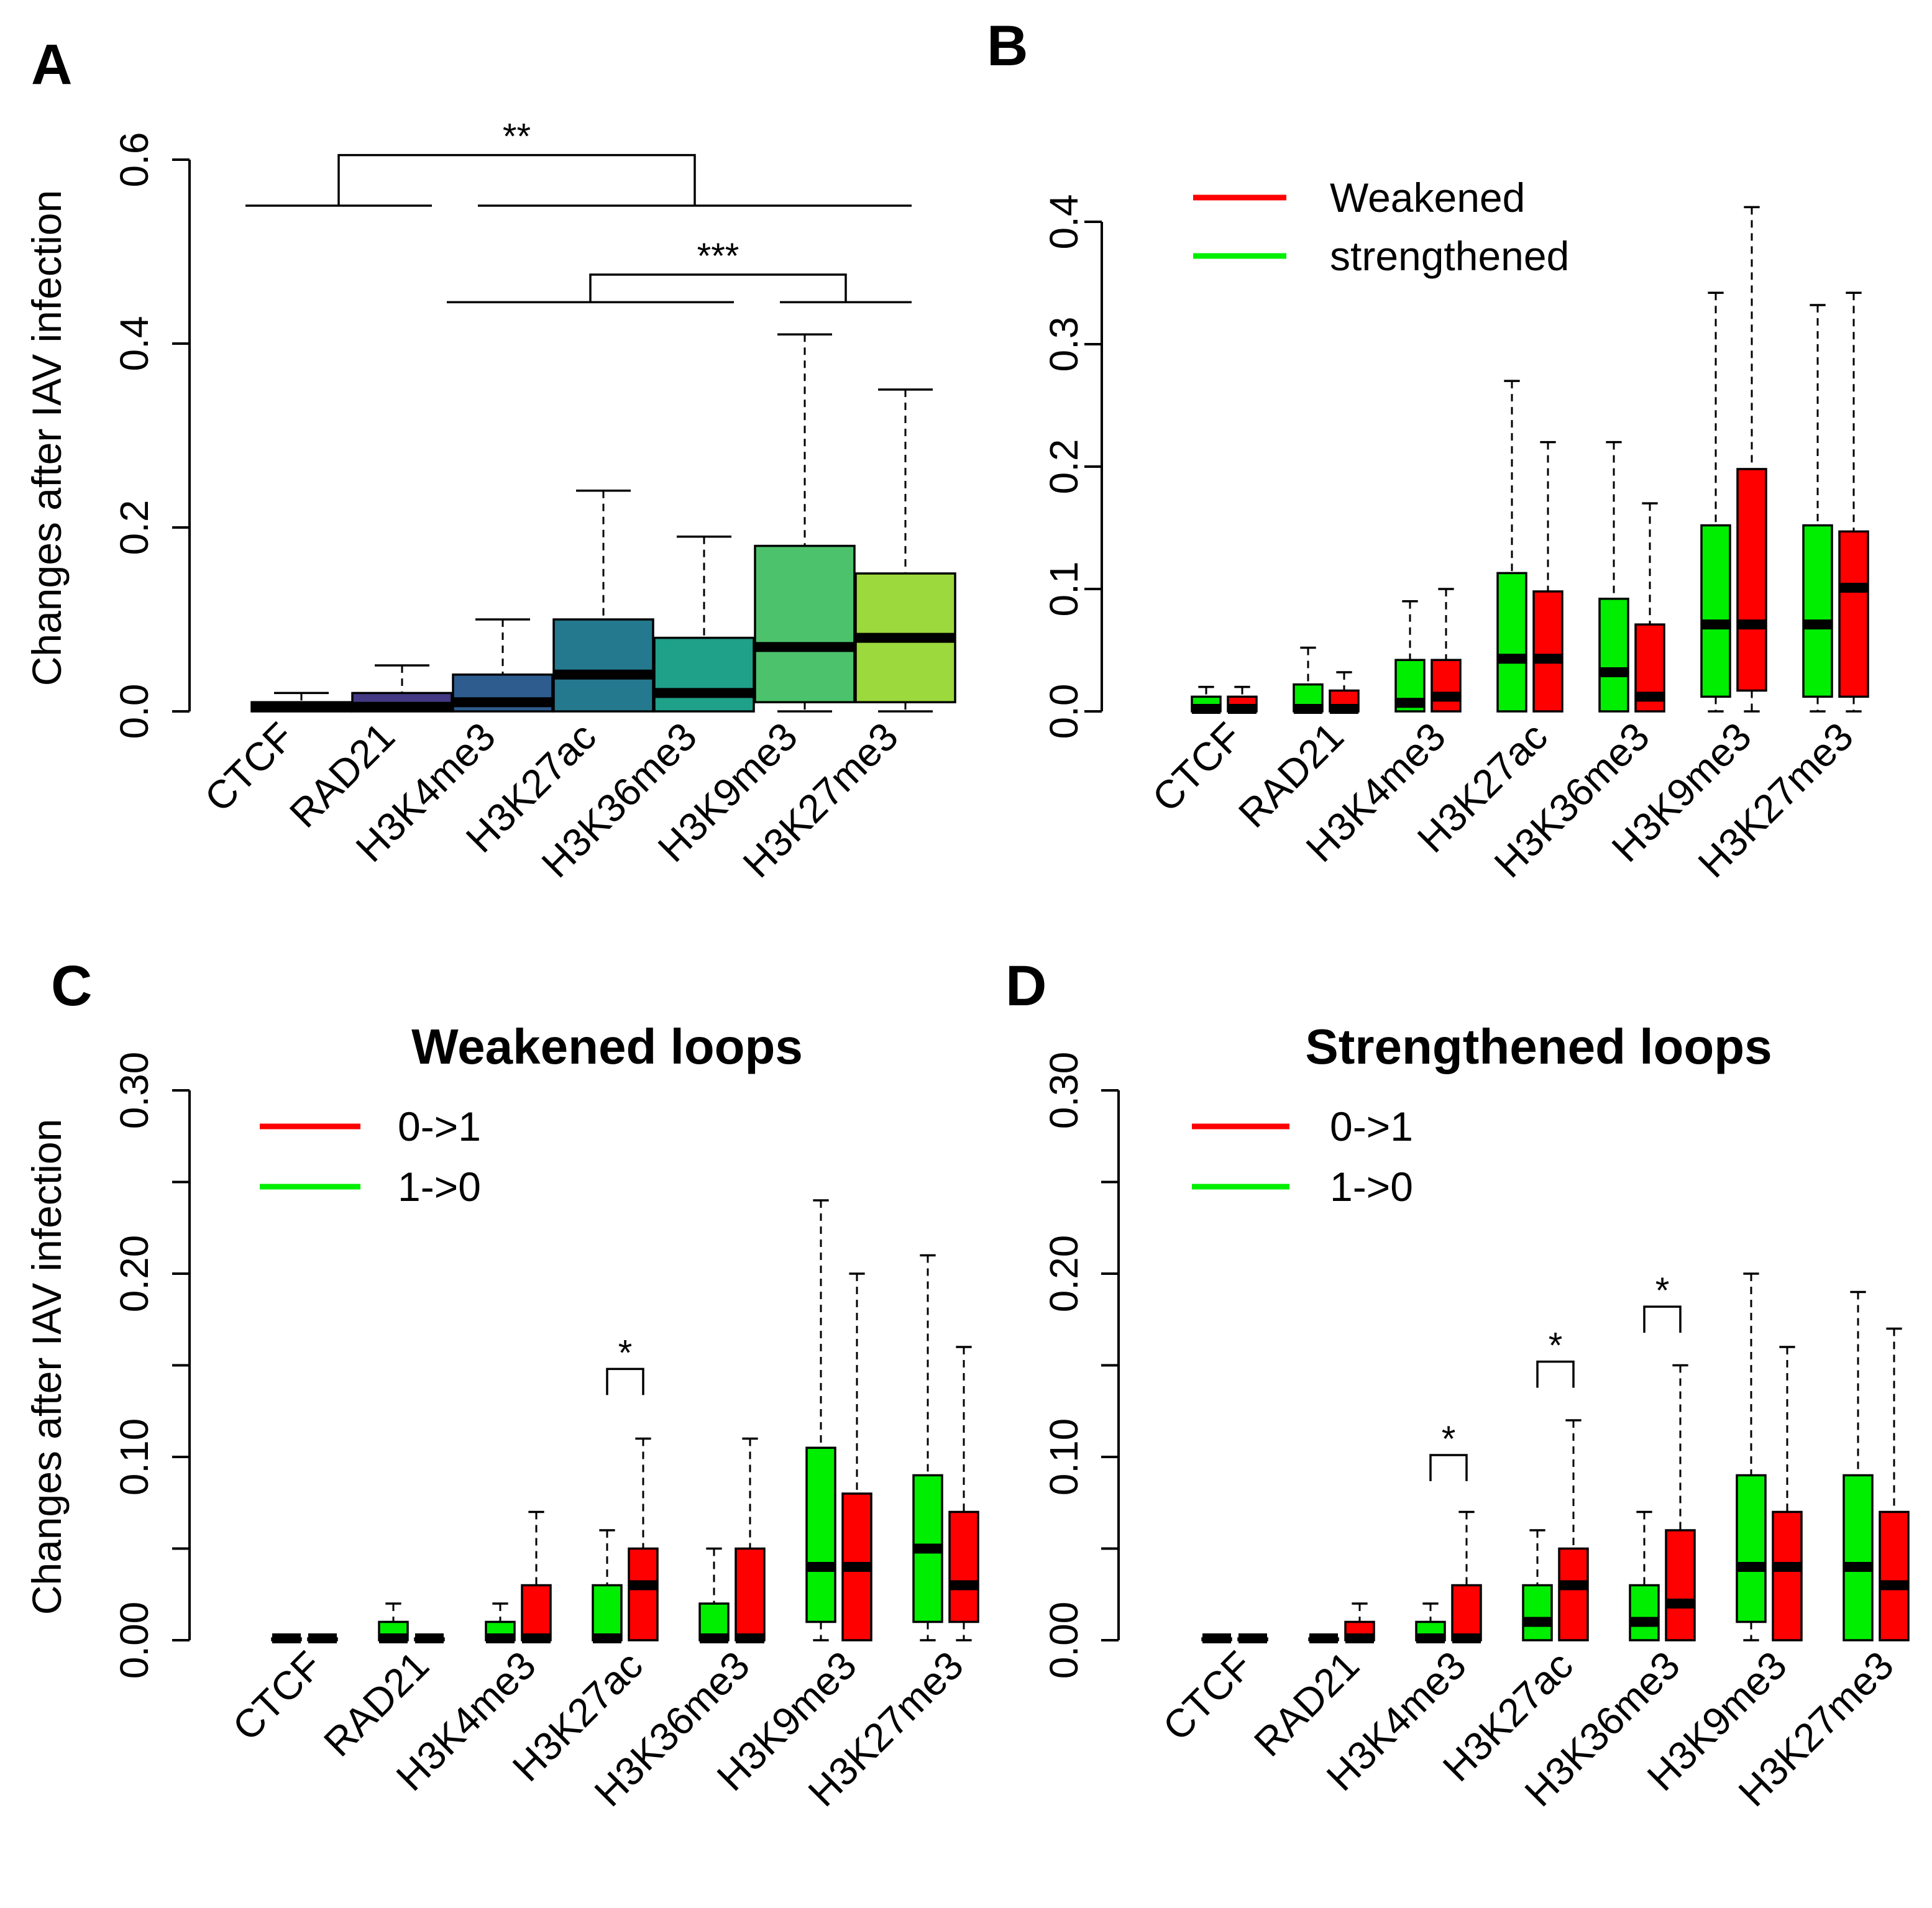 The image size is (1932, 1908). I want to click on panel-d-0-1-h3k27me3-box, so click(1894, 1575).